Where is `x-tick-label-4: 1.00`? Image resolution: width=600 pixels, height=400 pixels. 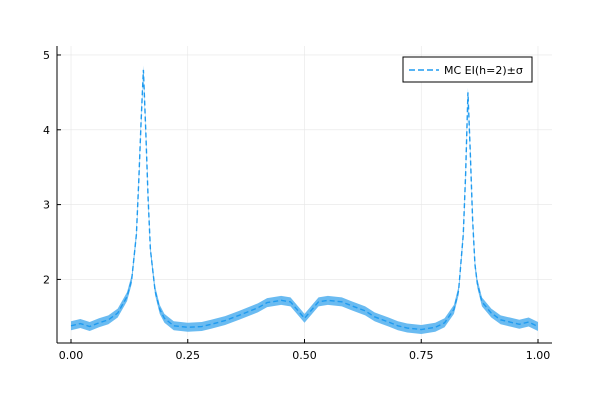 x-tick-label-4: 1.00 is located at coordinates (538, 355).